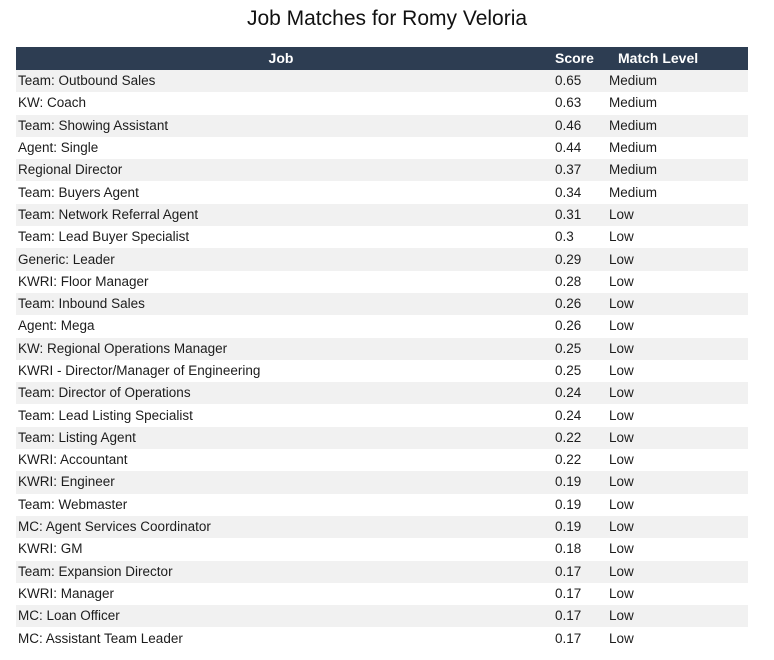 The height and width of the screenshot is (660, 774). What do you see at coordinates (281, 148) in the screenshot?
I see `job-cell: Agent: Single` at bounding box center [281, 148].